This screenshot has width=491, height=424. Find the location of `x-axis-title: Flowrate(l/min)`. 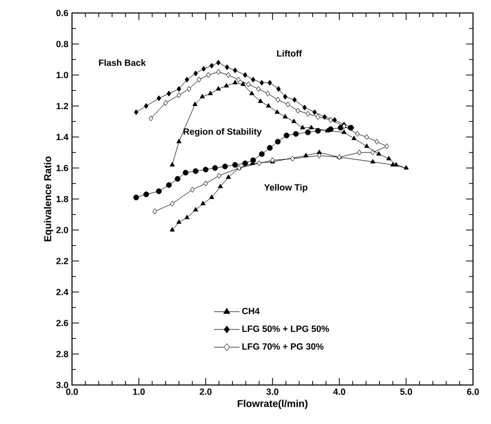

x-axis-title: Flowrate(l/min) is located at coordinates (273, 405).